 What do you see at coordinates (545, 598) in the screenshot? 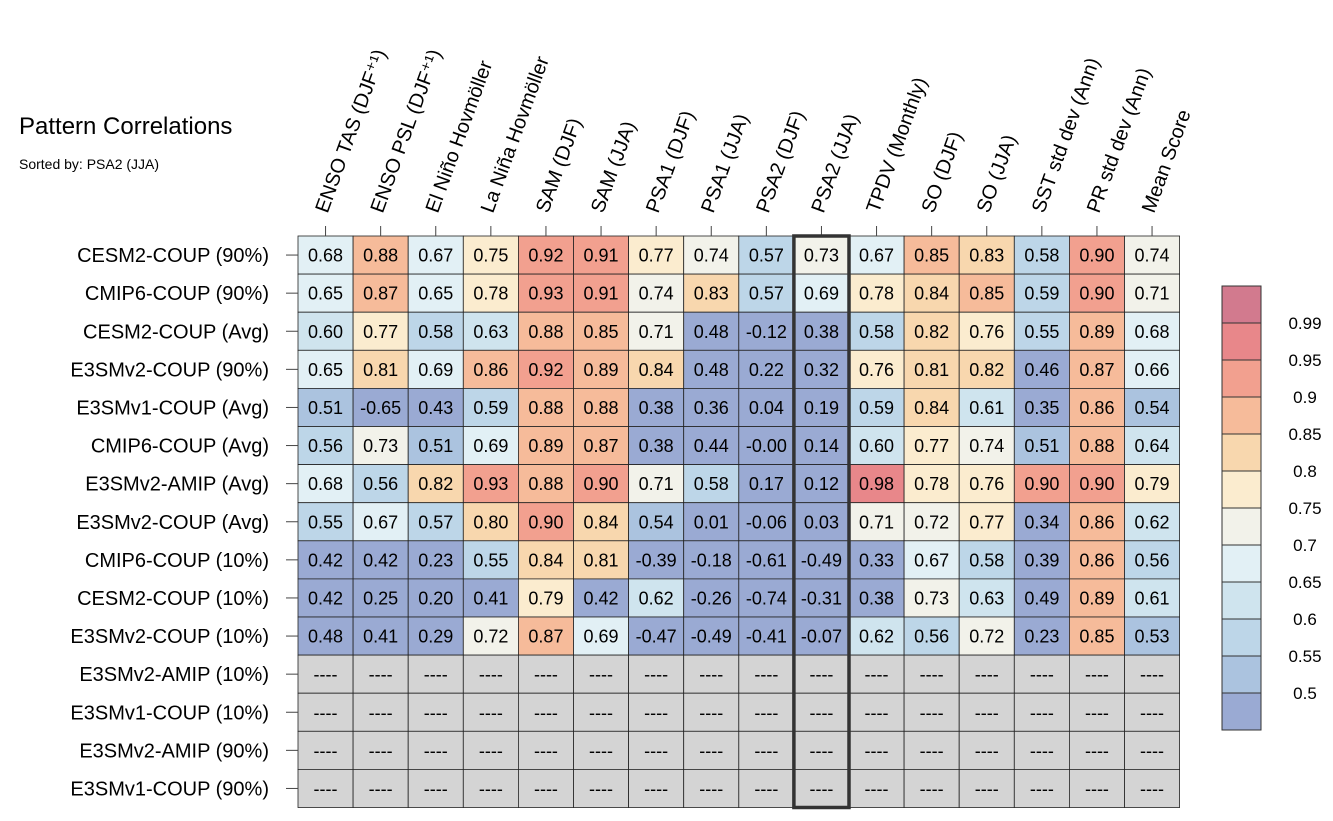
I see `cell-value-label: 0.79` at bounding box center [545, 598].